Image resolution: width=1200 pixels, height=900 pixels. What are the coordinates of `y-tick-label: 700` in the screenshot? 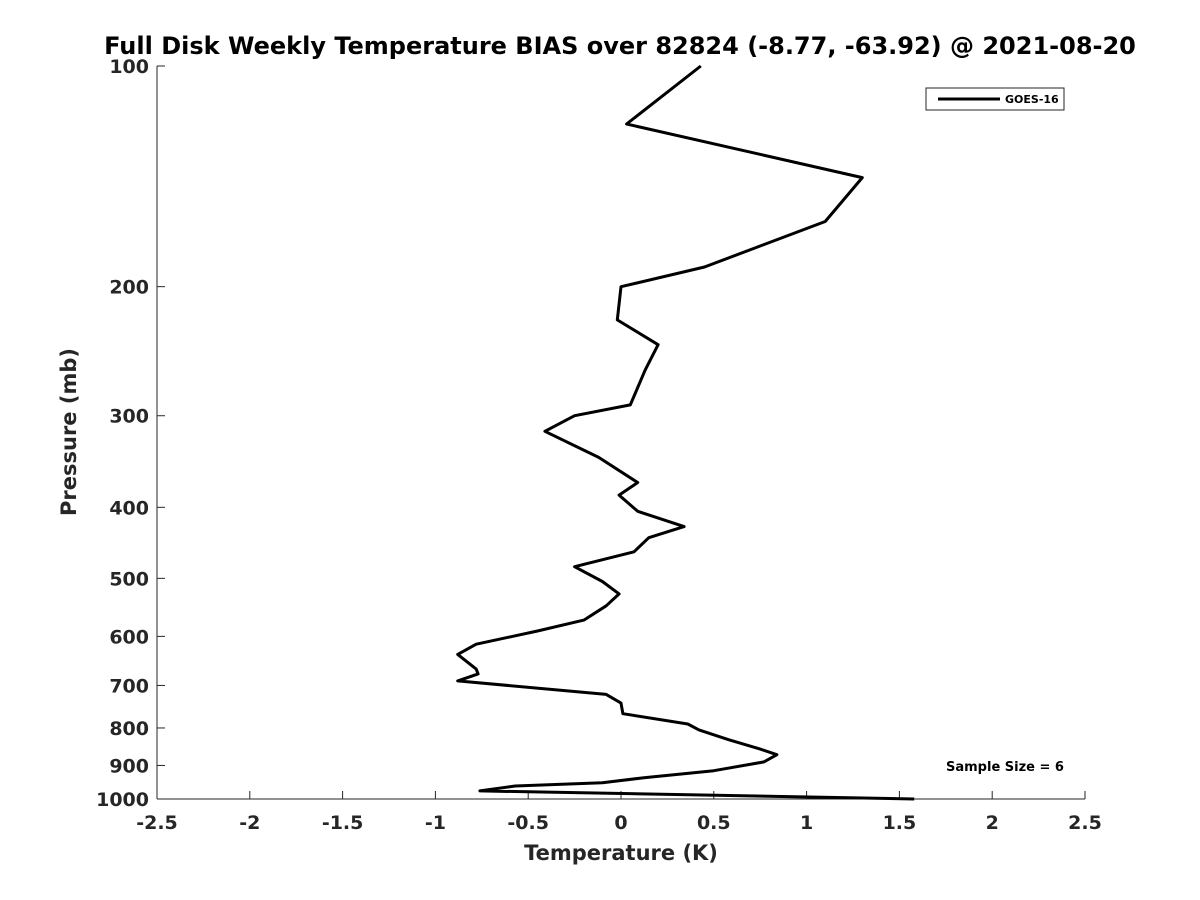 It's located at (129, 686).